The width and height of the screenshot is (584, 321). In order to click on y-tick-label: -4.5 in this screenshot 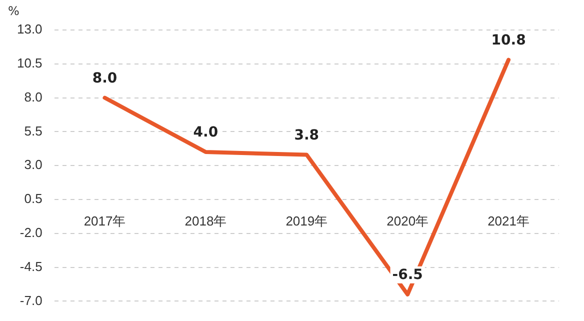, I will do `click(31, 266)`.